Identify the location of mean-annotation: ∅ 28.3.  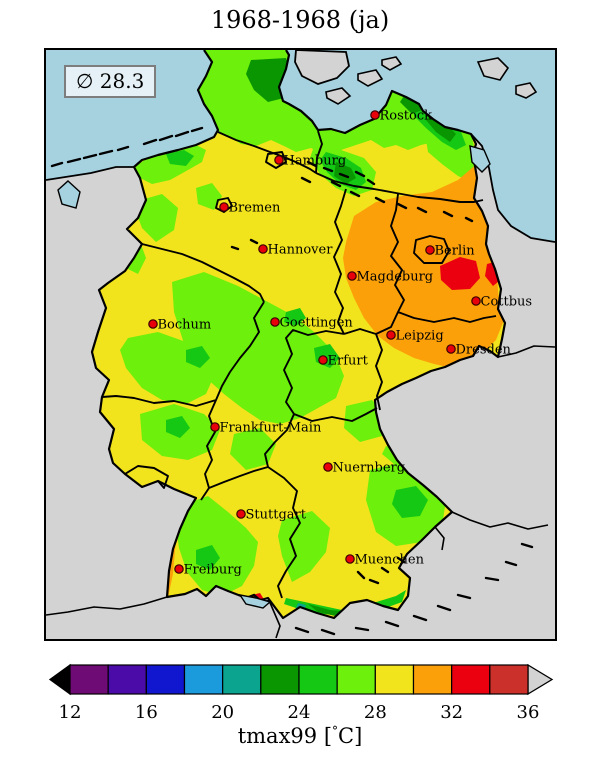
(110, 81).